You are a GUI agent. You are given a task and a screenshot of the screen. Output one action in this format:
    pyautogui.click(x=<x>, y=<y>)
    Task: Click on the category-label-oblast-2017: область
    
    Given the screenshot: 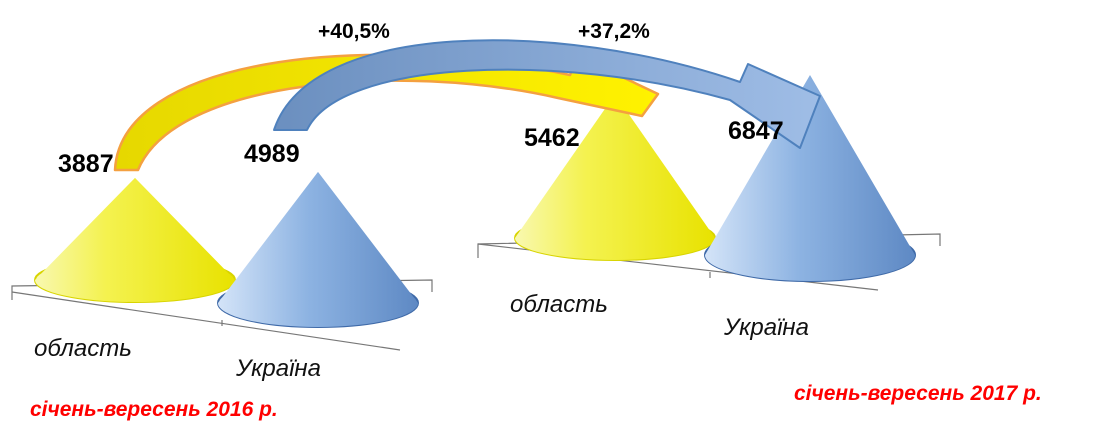 What is the action you would take?
    pyautogui.click(x=559, y=304)
    